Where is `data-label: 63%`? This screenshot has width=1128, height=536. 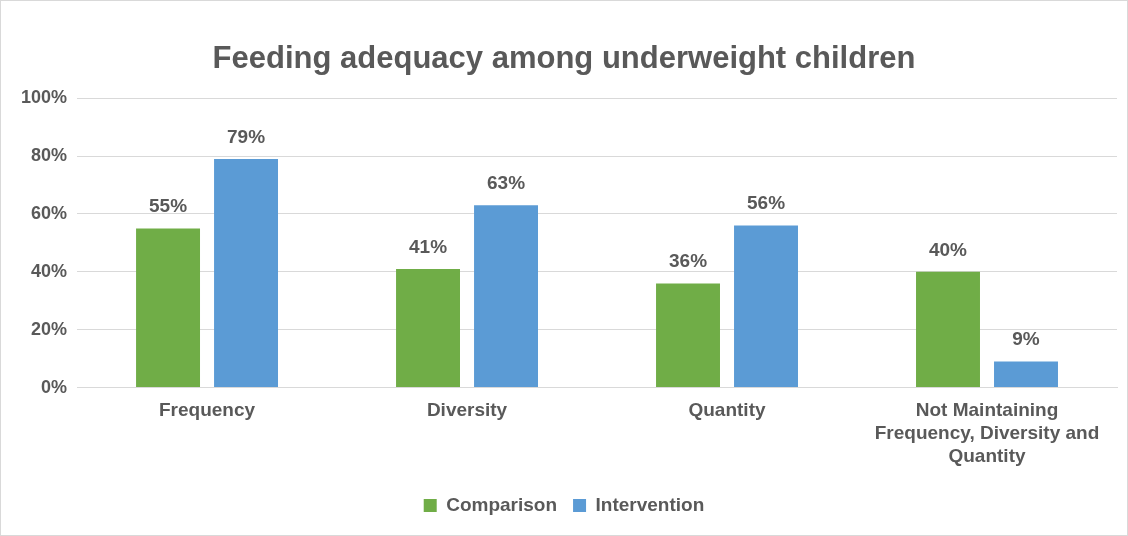 data-label: 63% is located at coordinates (506, 183).